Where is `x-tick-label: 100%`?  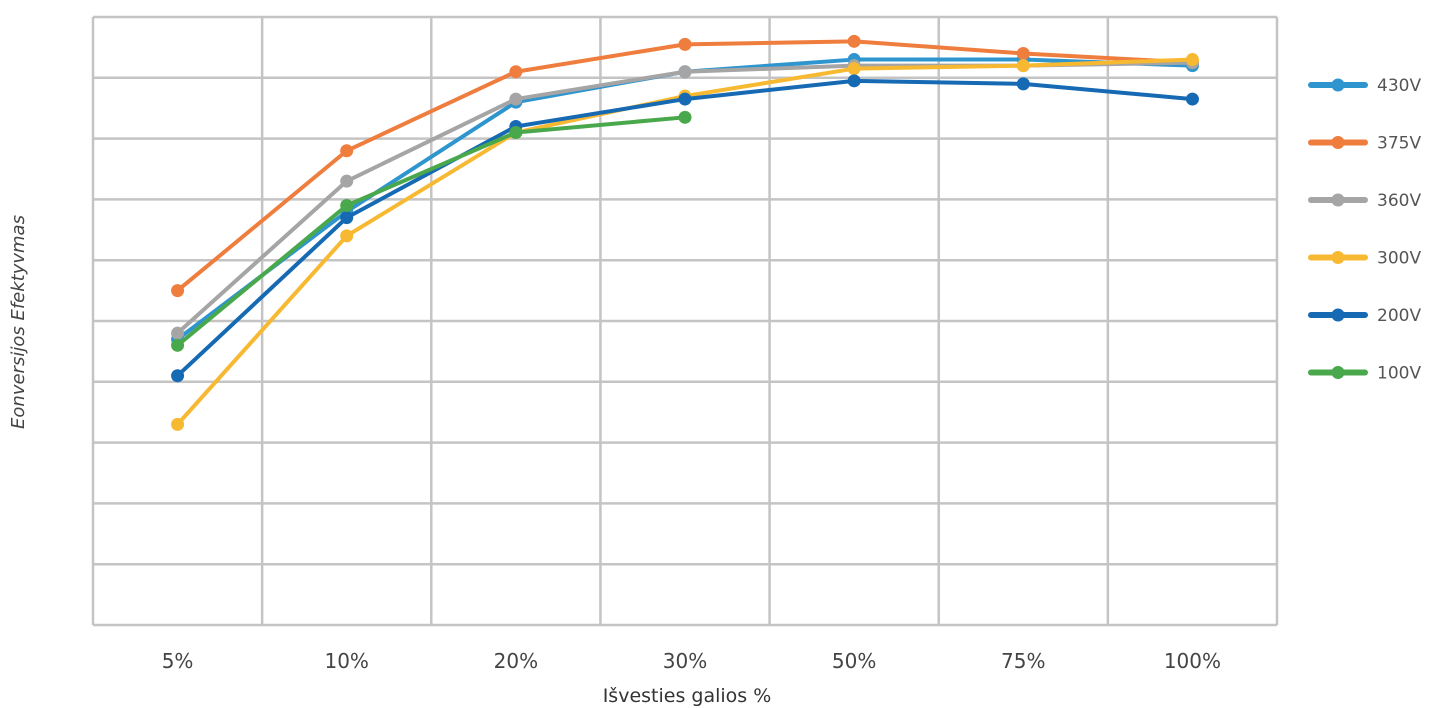
x-tick-label: 100% is located at coordinates (1192, 661).